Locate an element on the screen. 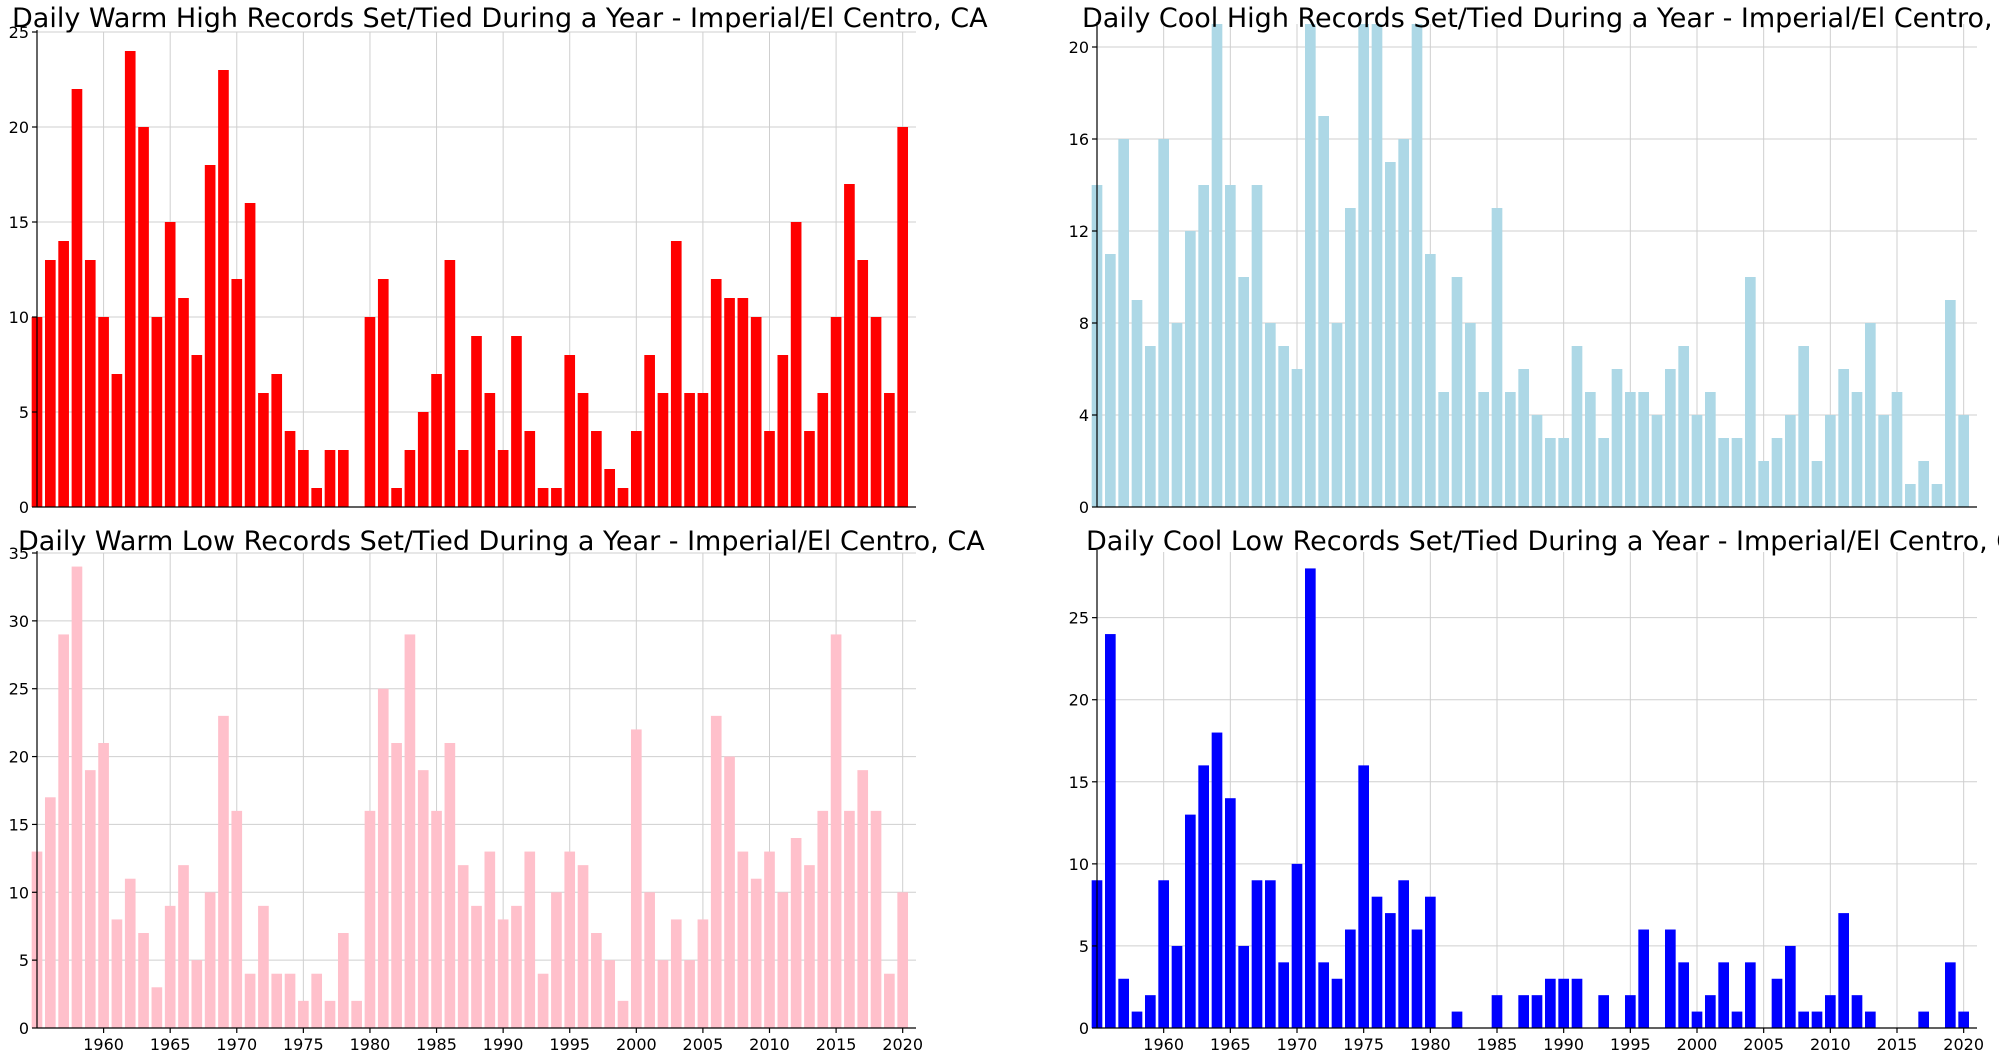 The height and width of the screenshot is (1057, 1999). bar-2002 is located at coordinates (1723, 472).